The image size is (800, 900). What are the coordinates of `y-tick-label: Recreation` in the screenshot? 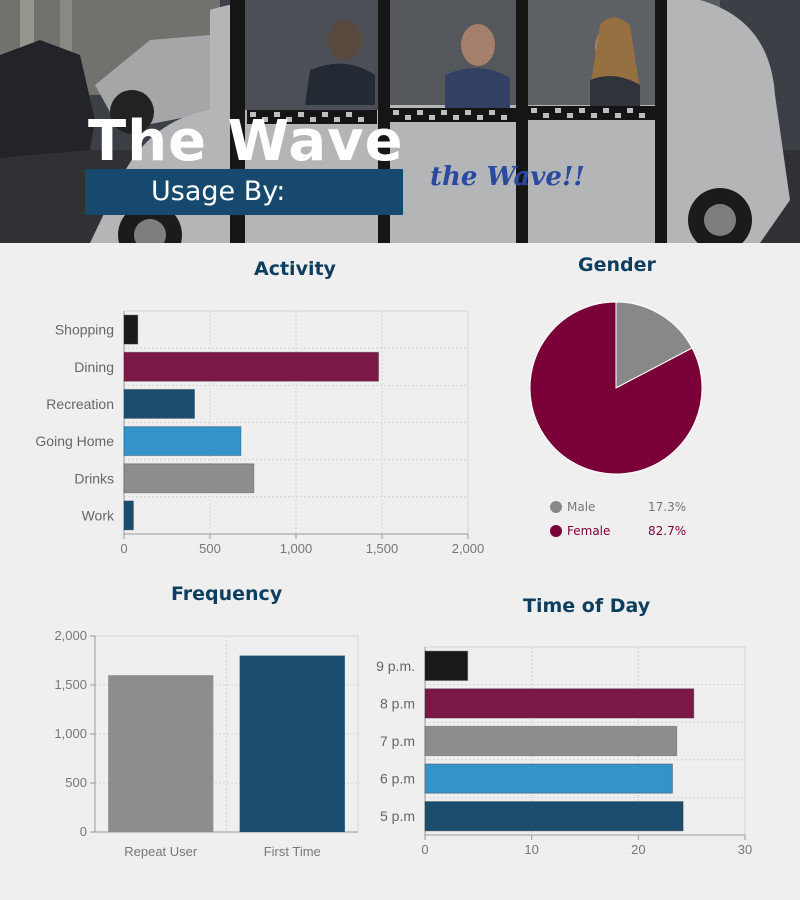 It's located at (80, 404).